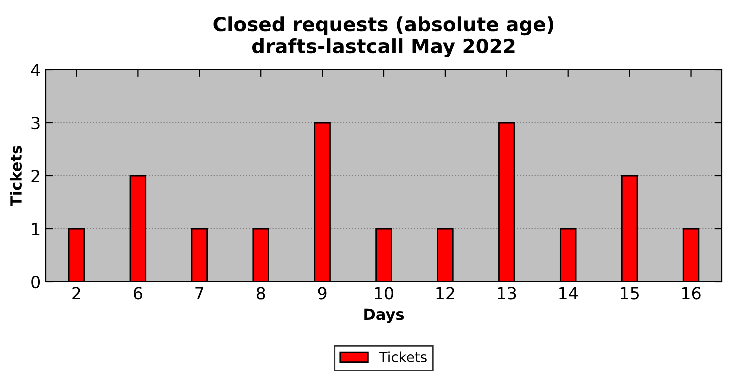 This screenshot has height=378, width=732. I want to click on x-tick-label: 8, so click(261, 293).